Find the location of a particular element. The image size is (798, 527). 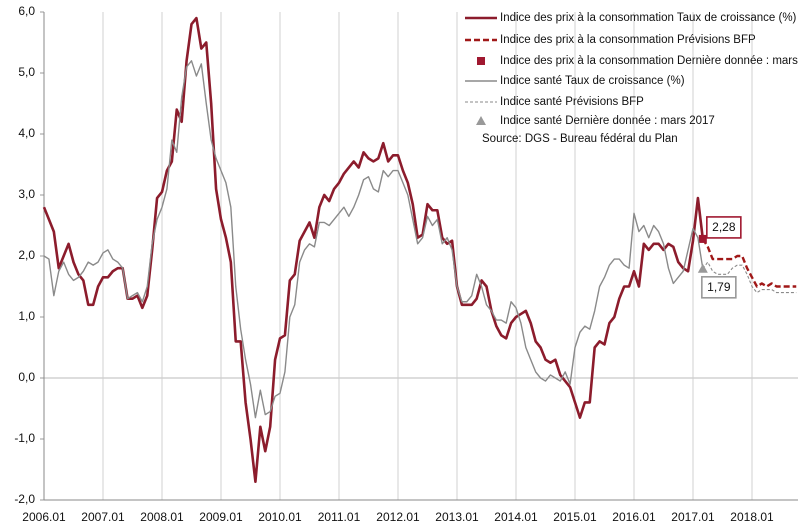

y-tick-label: 0,0 is located at coordinates (26, 377).